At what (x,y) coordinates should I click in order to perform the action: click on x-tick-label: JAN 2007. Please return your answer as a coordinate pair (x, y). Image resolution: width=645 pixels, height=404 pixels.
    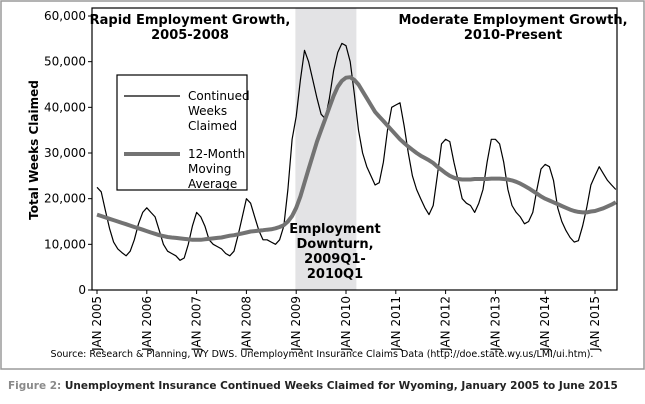
    Looking at the image, I should click on (197, 324).